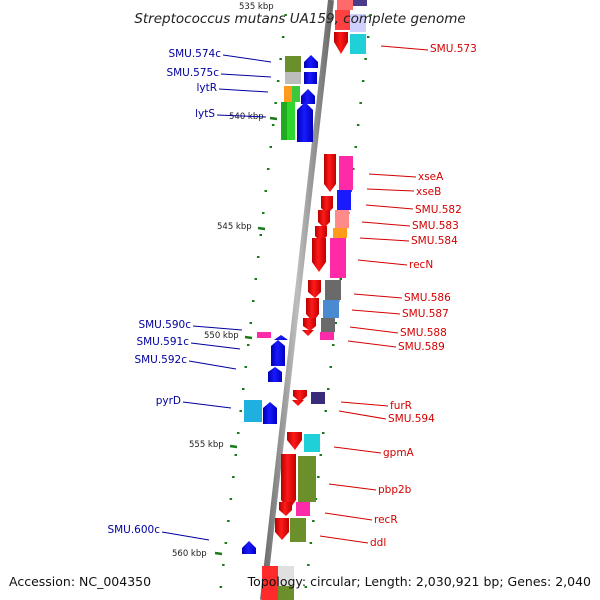 The width and height of the screenshot is (600, 600). What do you see at coordinates (205, 114) in the screenshot?
I see `gene-label-lyts: lytS` at bounding box center [205, 114].